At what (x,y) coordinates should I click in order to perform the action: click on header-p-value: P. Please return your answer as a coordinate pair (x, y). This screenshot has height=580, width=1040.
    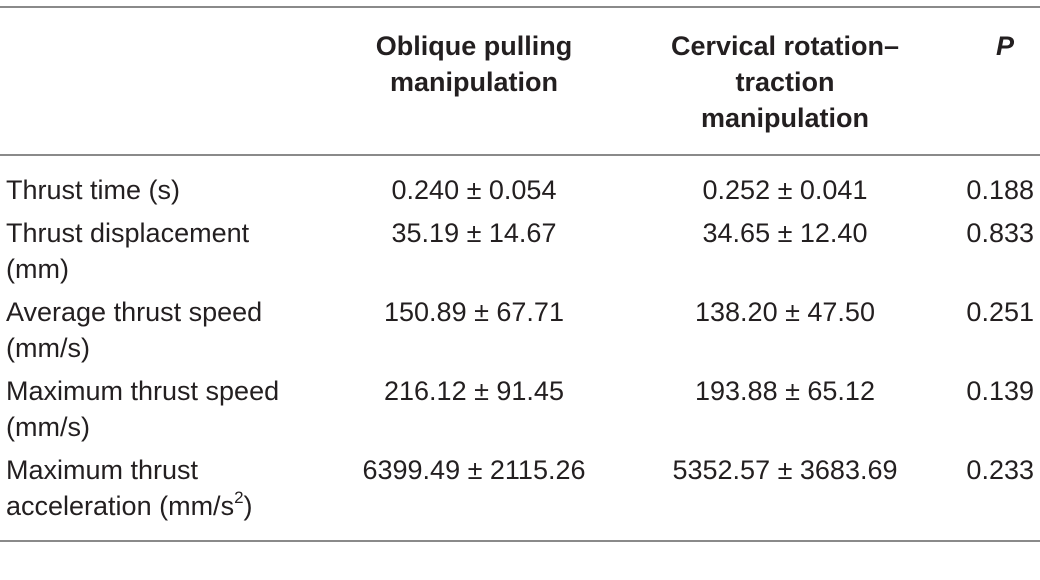
    Looking at the image, I should click on (1004, 46).